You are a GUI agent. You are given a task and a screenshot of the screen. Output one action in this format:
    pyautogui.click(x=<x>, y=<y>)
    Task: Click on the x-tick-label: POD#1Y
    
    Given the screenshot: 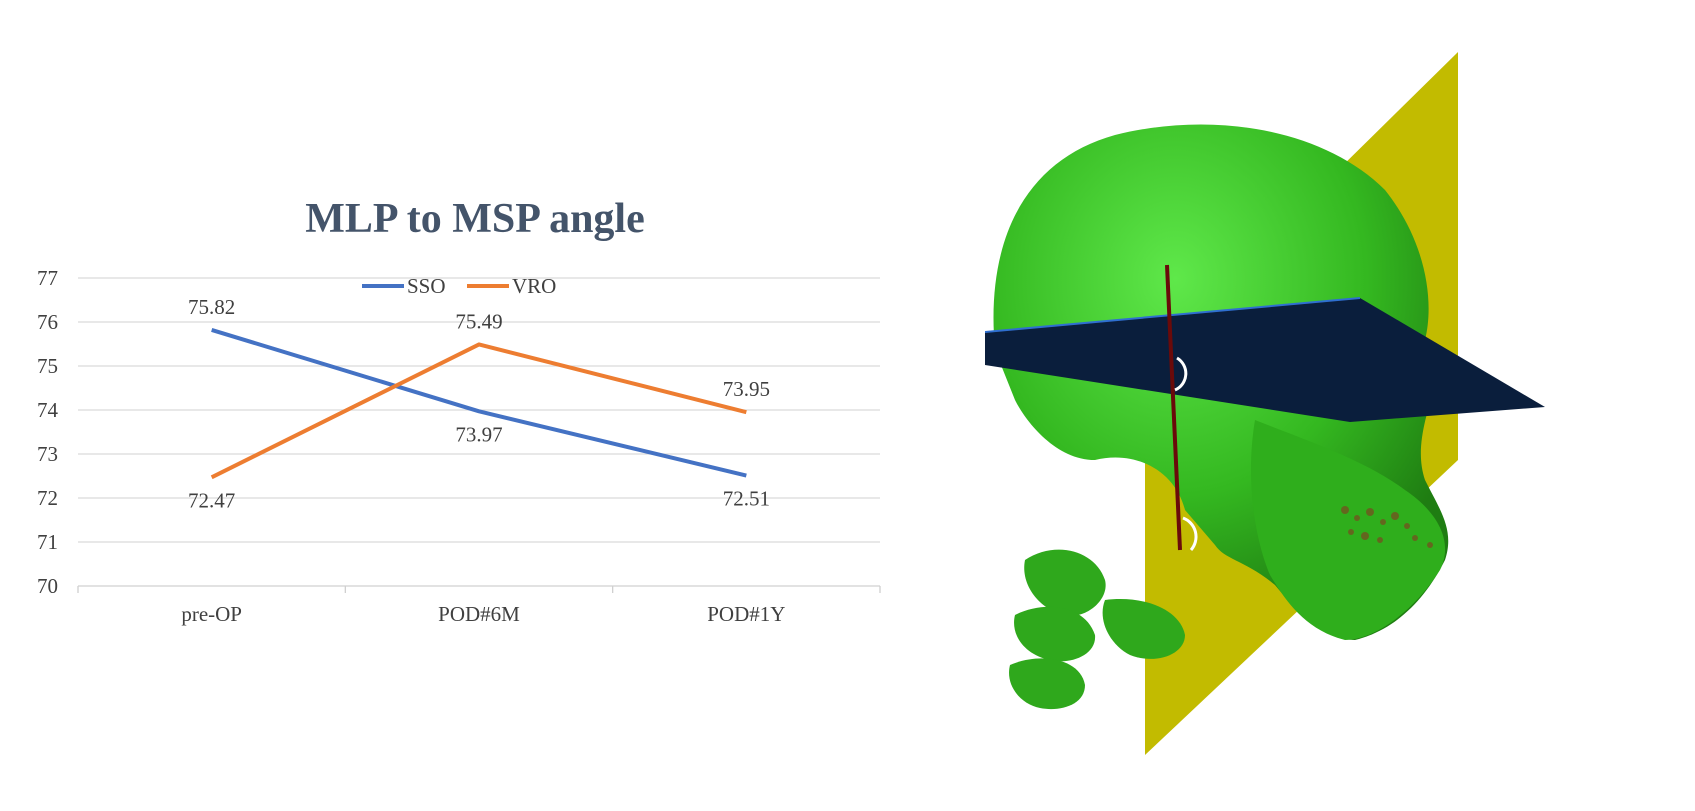 What is the action you would take?
    pyautogui.click(x=746, y=614)
    